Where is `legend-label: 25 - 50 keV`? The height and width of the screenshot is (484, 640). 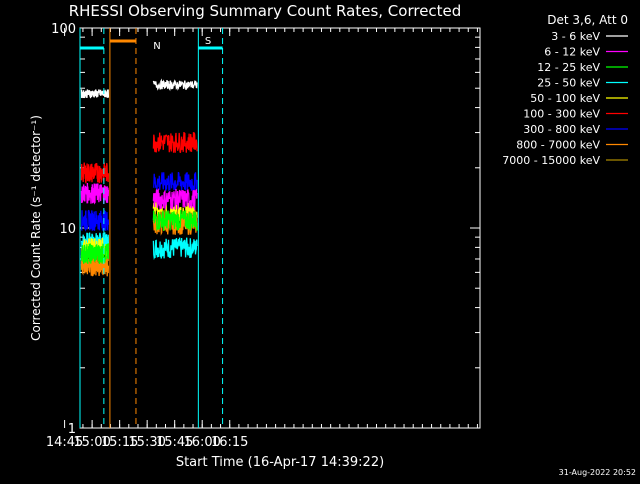 legend-label: 25 - 50 keV is located at coordinates (568, 83).